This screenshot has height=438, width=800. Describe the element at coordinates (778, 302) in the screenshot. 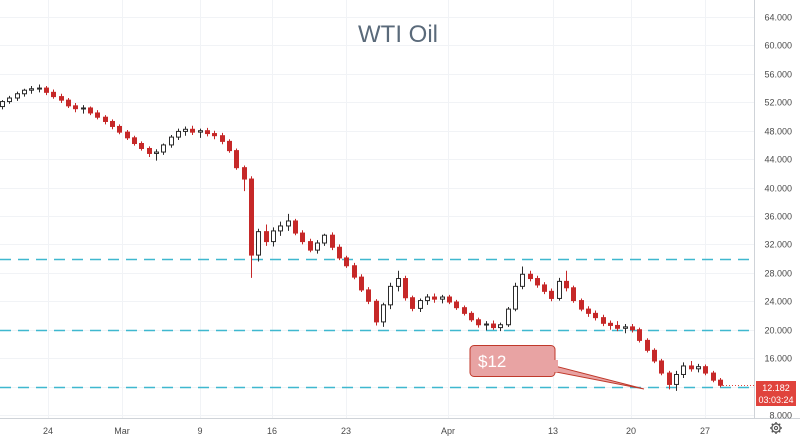

I see `y-tick-label: 24.000` at that location.